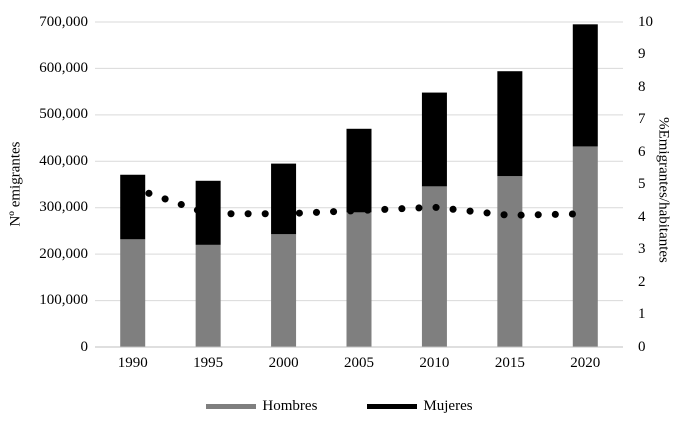 This screenshot has height=430, width=679. Describe the element at coordinates (63, 160) in the screenshot. I see `left-axis-tick-label: 400,000` at that location.